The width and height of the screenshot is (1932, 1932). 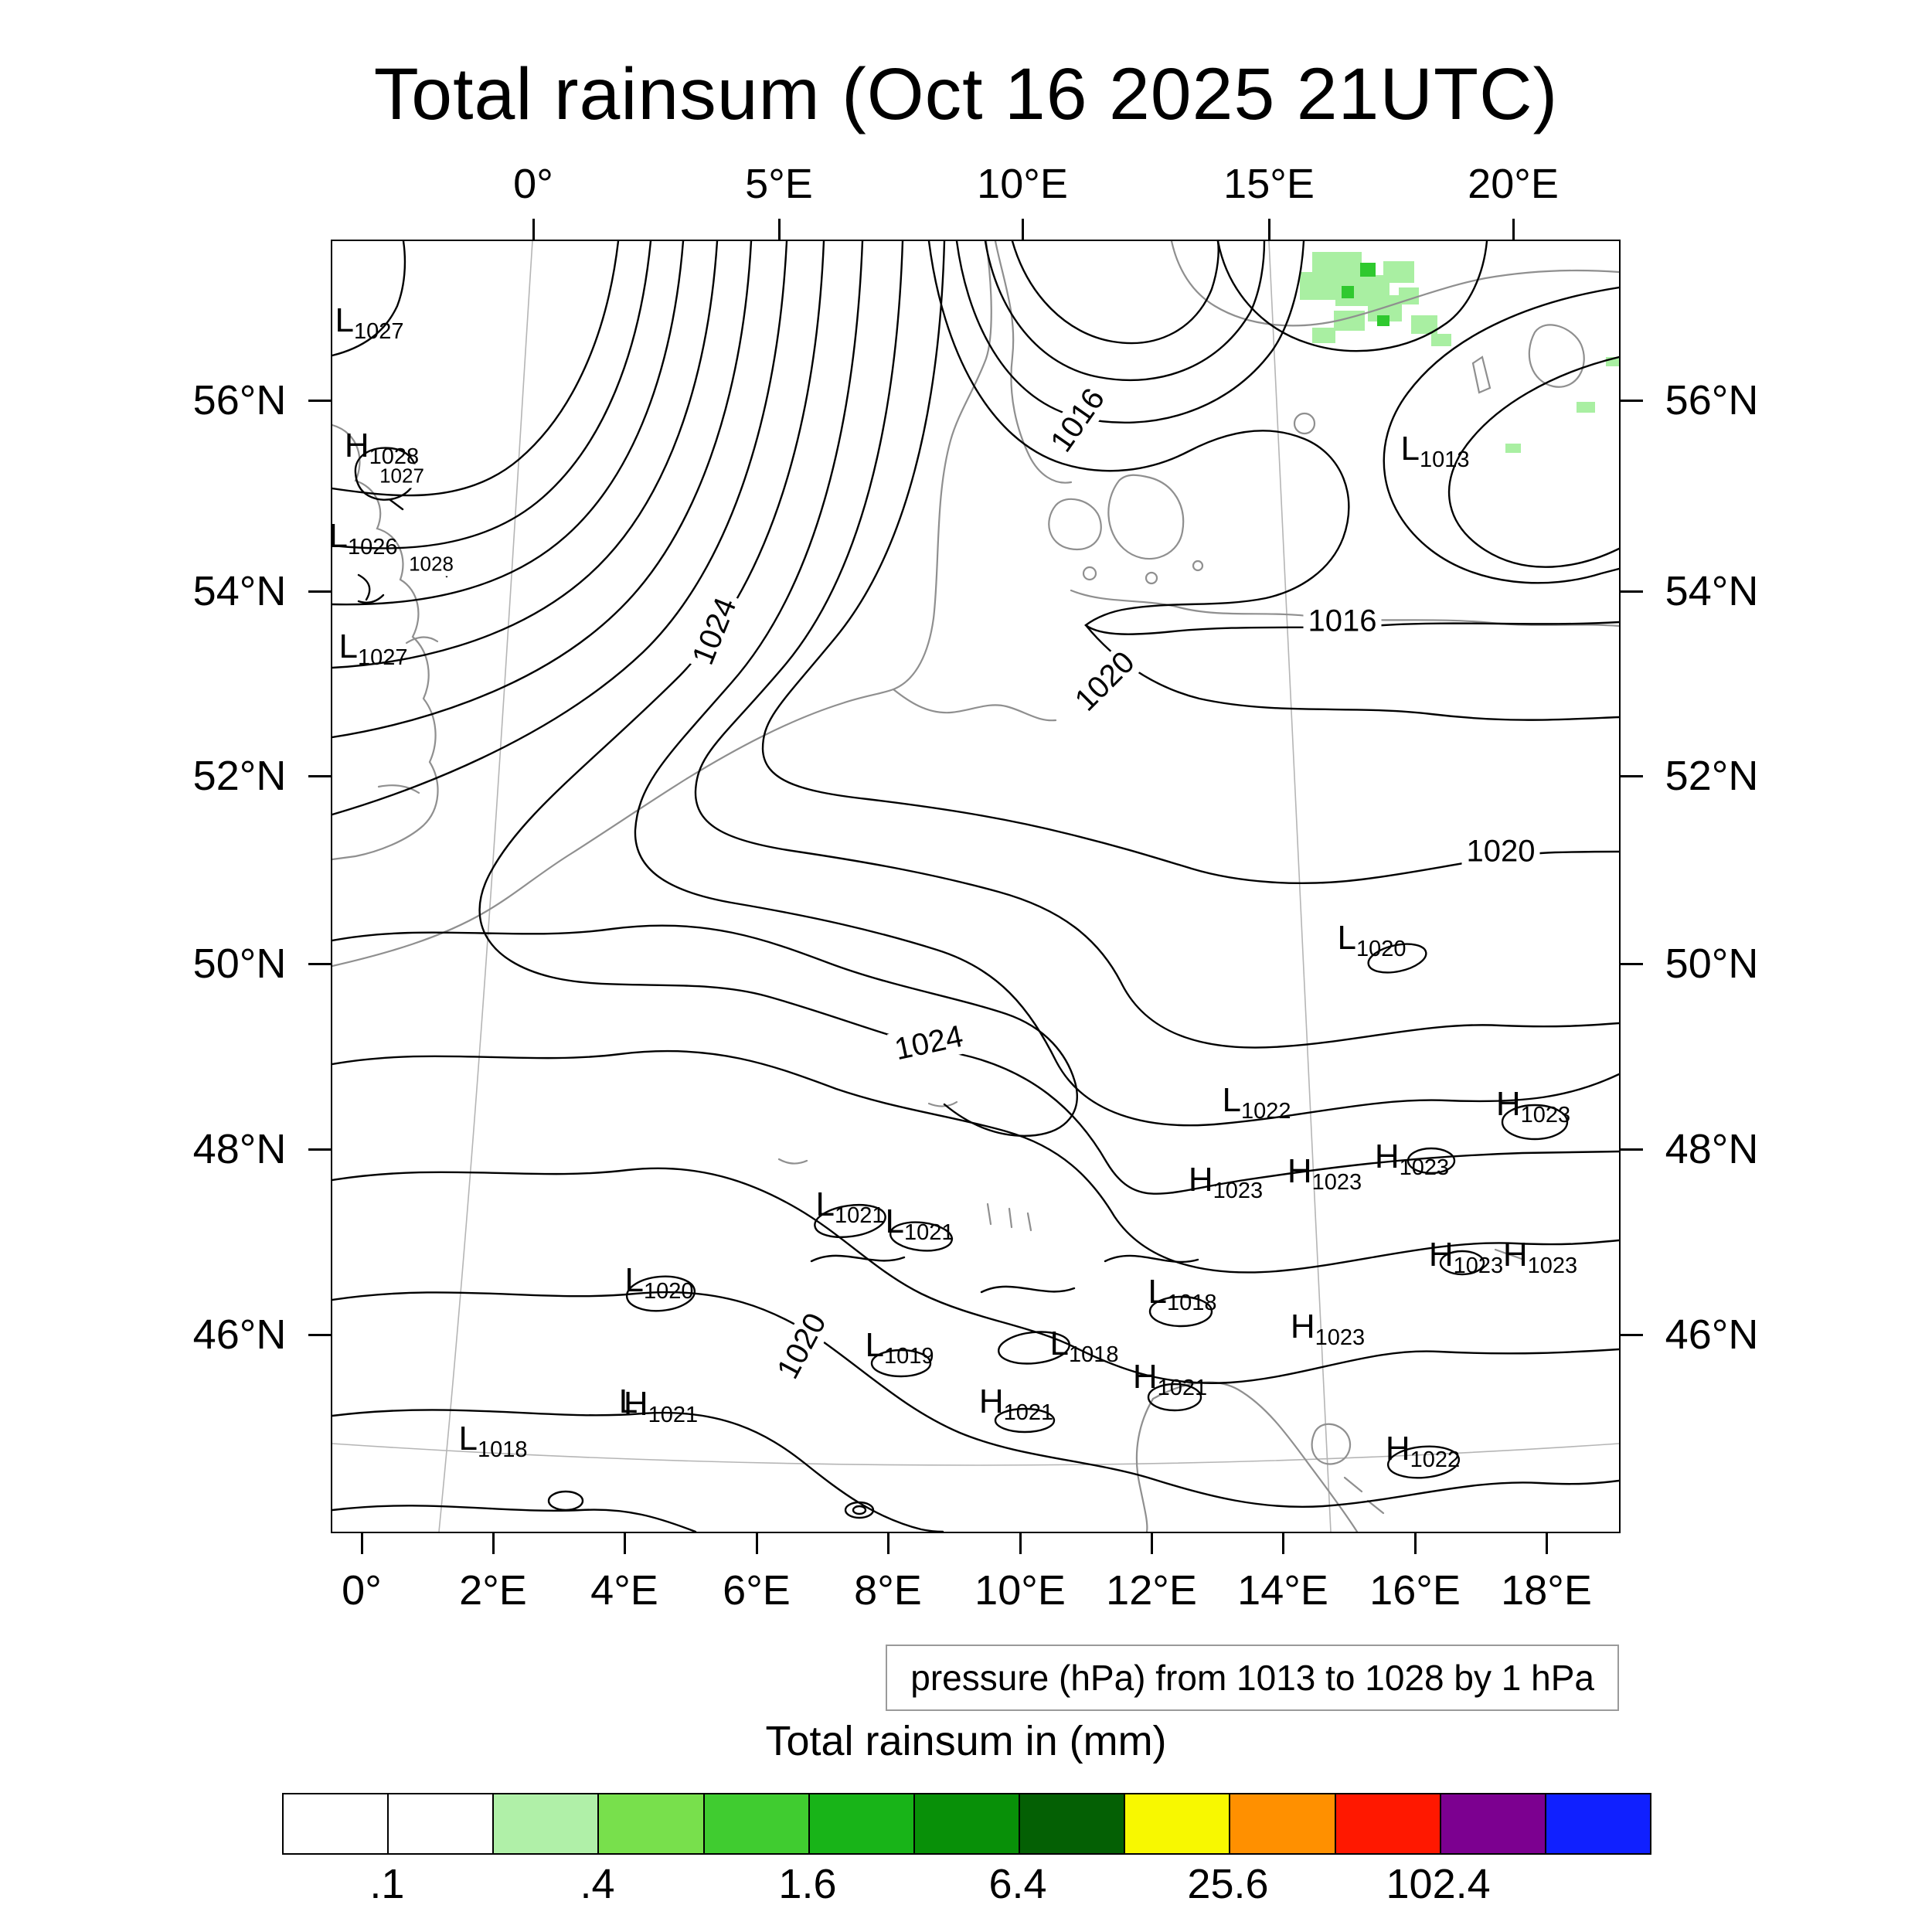 I want to click on colorbar-tick-label: 25.6, so click(x=1228, y=1884).